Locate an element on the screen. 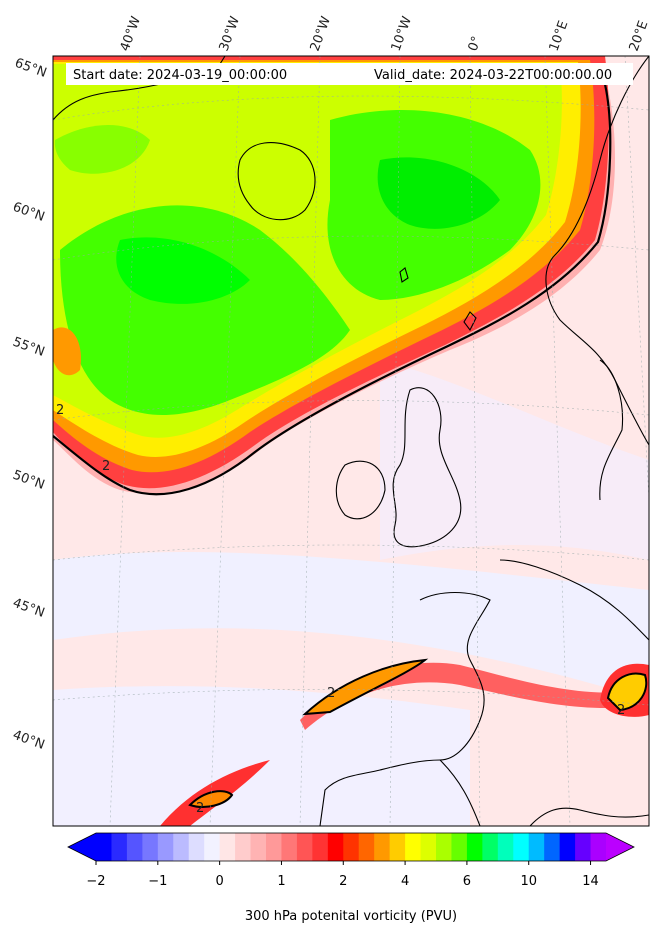 The width and height of the screenshot is (659, 936). valid-date-label: Valid_date: 2024-03-22T00:00:00.00 is located at coordinates (493, 75).